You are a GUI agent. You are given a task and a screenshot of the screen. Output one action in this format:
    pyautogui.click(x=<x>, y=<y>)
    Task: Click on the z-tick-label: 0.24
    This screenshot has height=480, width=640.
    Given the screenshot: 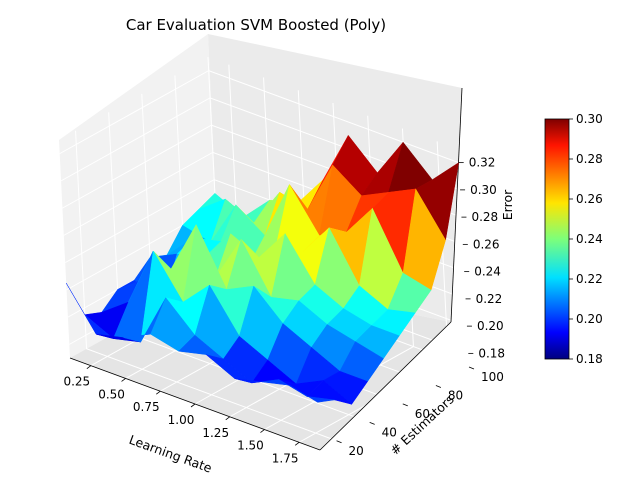 What is the action you would take?
    pyautogui.click(x=487, y=272)
    